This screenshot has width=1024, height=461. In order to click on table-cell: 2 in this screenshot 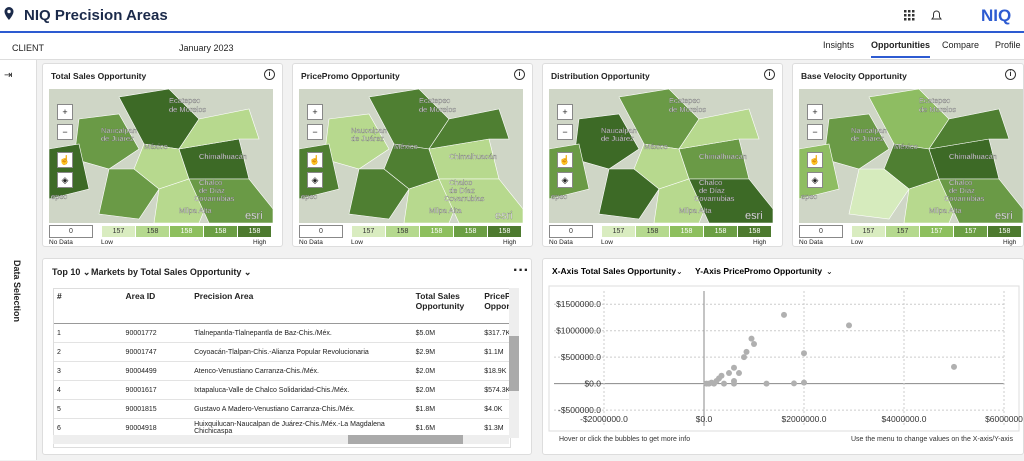, I will do `click(88, 352)`.